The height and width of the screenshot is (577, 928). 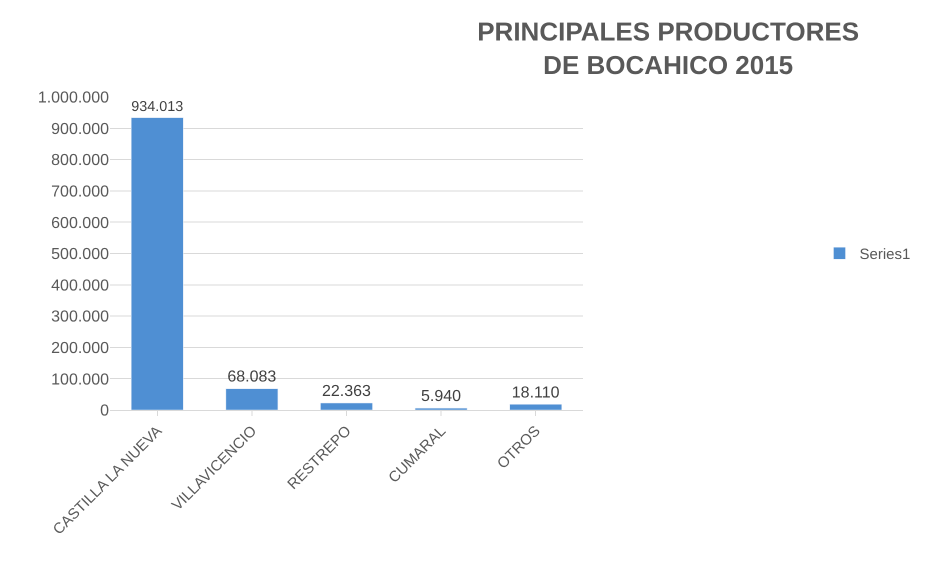 I want to click on data-label: 68.083, so click(x=251, y=377).